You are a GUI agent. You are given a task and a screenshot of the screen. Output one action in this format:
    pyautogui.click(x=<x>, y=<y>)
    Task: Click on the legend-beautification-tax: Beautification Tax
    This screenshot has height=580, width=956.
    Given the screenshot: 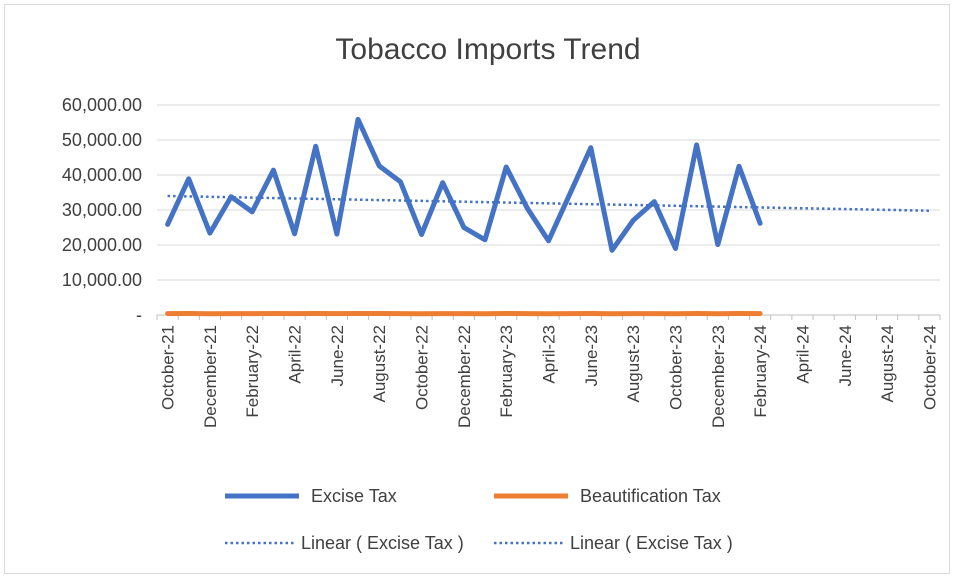 What is the action you would take?
    pyautogui.click(x=607, y=496)
    